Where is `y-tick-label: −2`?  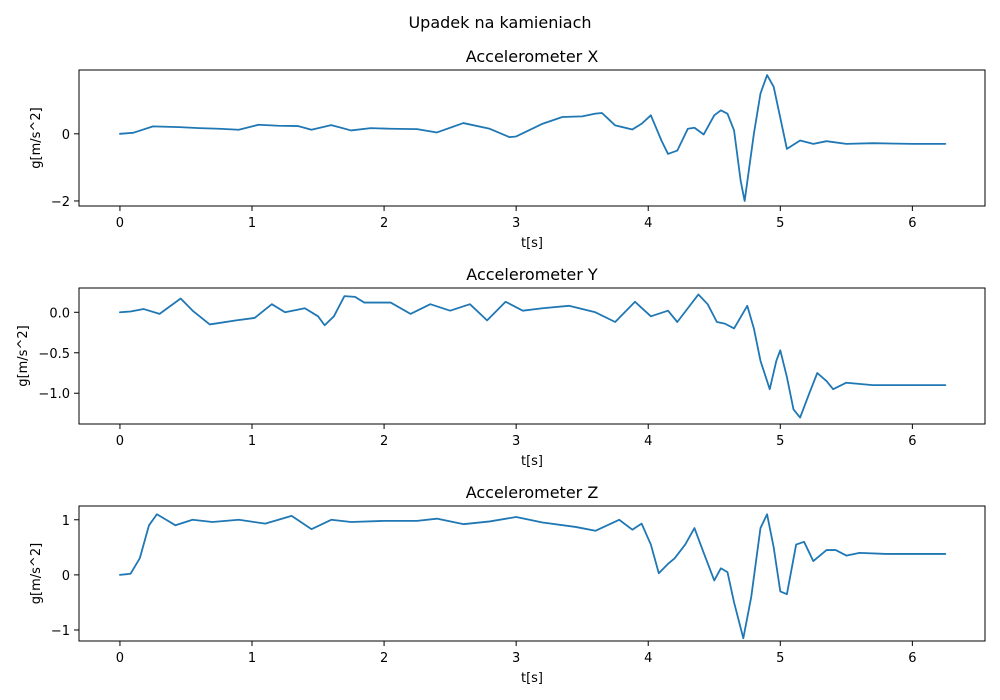 y-tick-label: −2 is located at coordinates (60, 202).